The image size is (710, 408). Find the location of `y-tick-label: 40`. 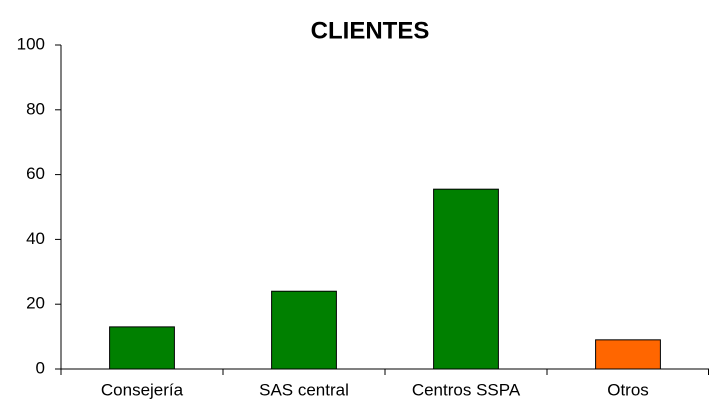

y-tick-label: 40 is located at coordinates (35, 238).